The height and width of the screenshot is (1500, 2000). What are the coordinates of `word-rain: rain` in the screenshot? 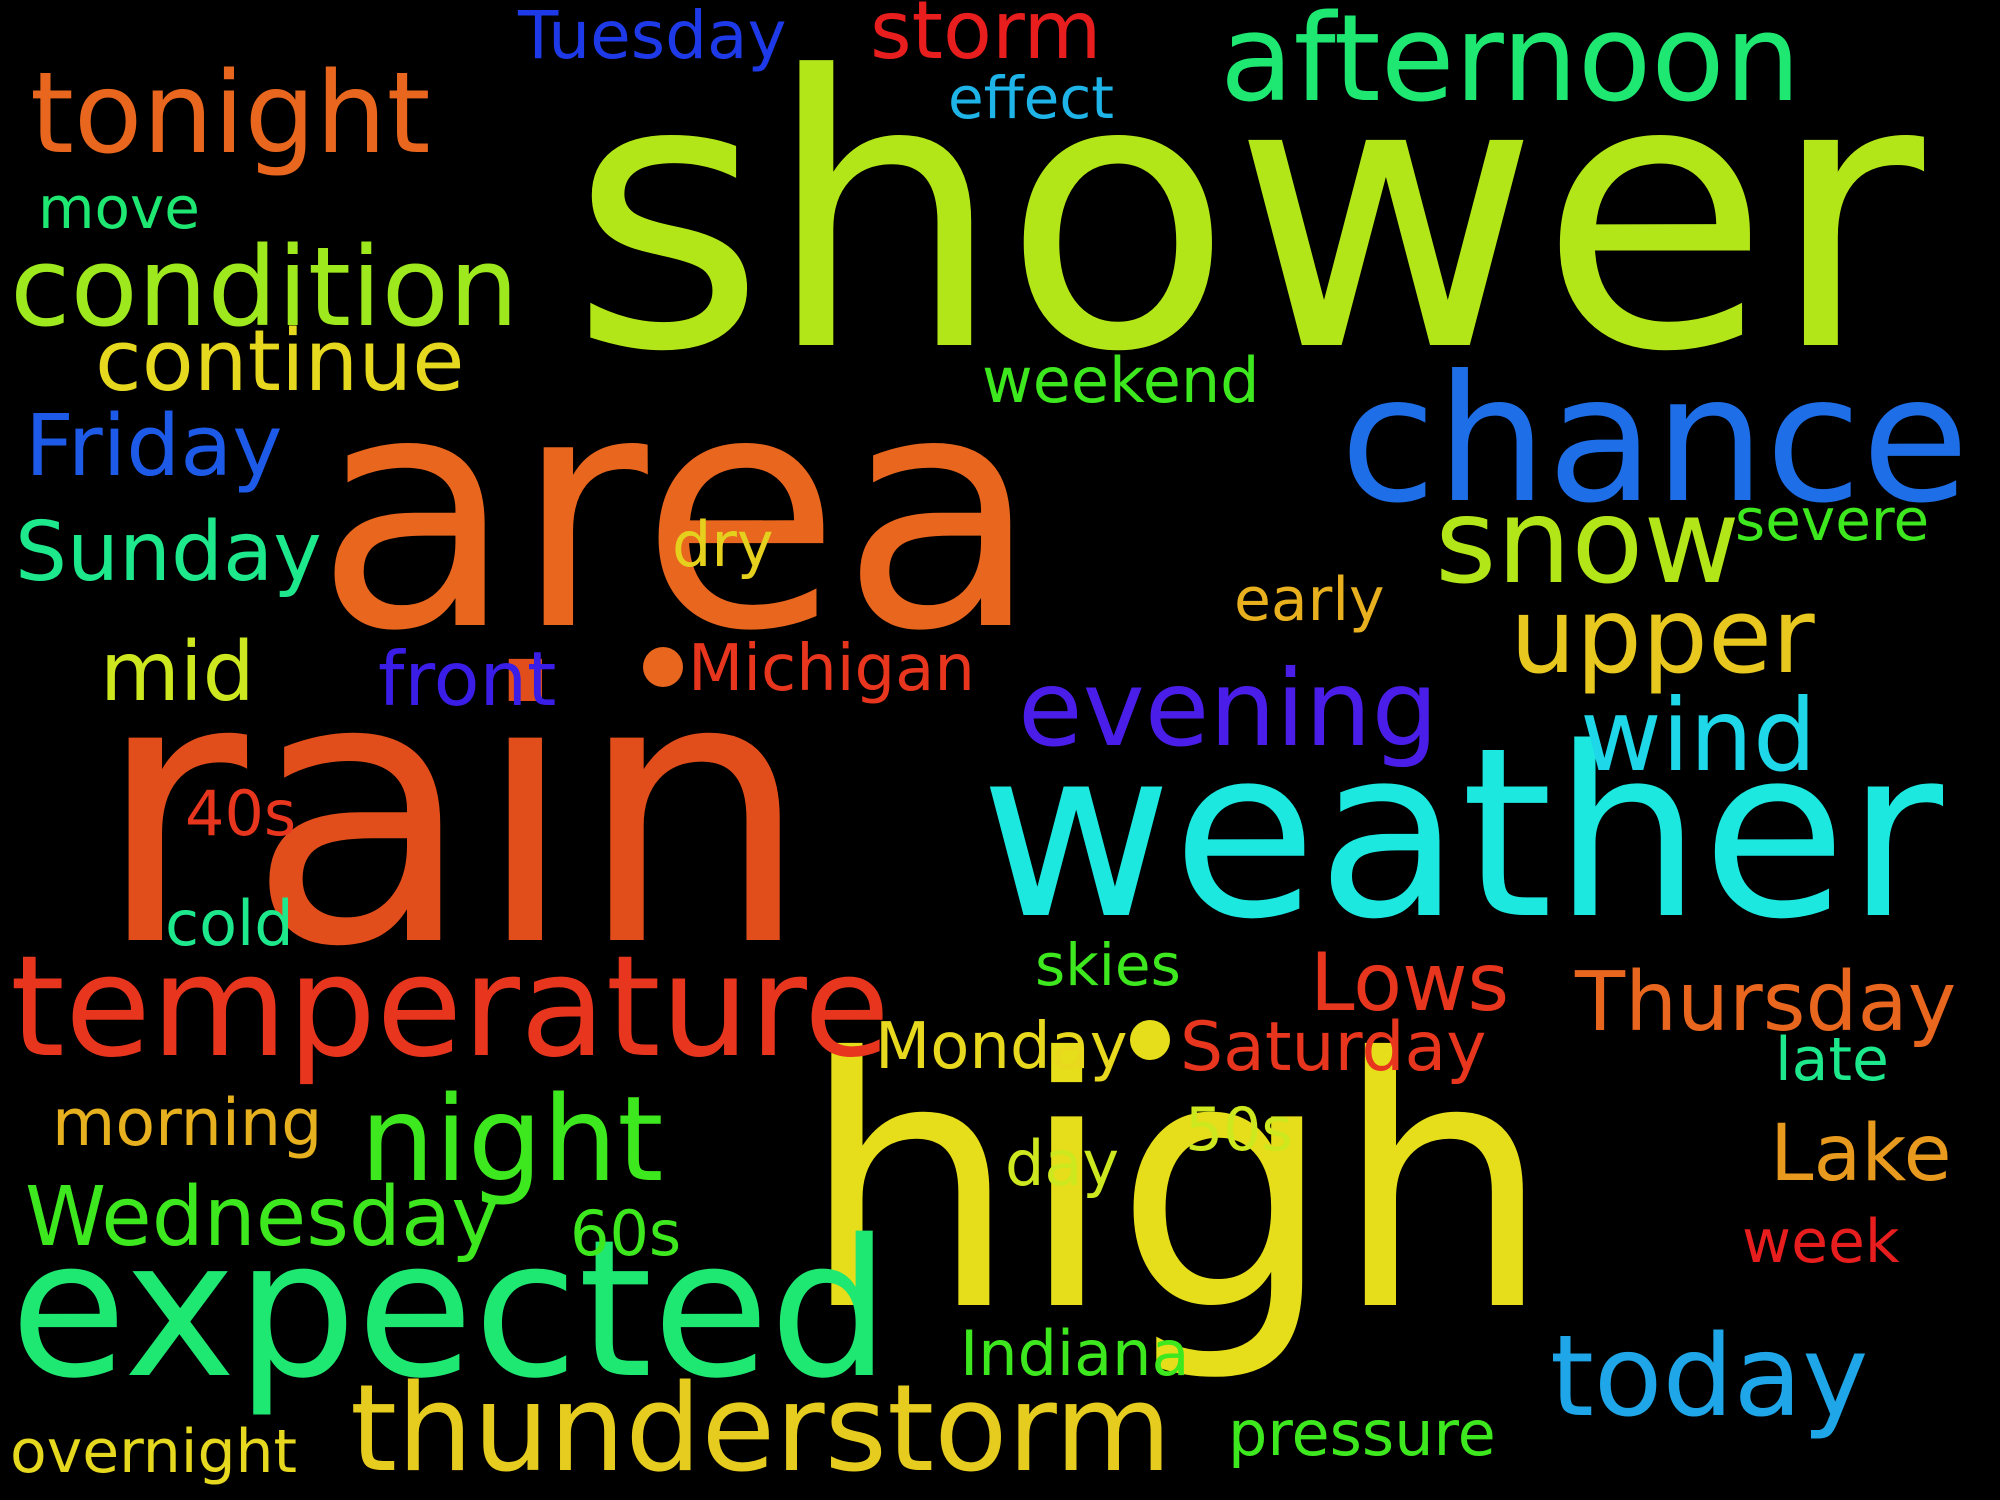 It's located at (453, 813).